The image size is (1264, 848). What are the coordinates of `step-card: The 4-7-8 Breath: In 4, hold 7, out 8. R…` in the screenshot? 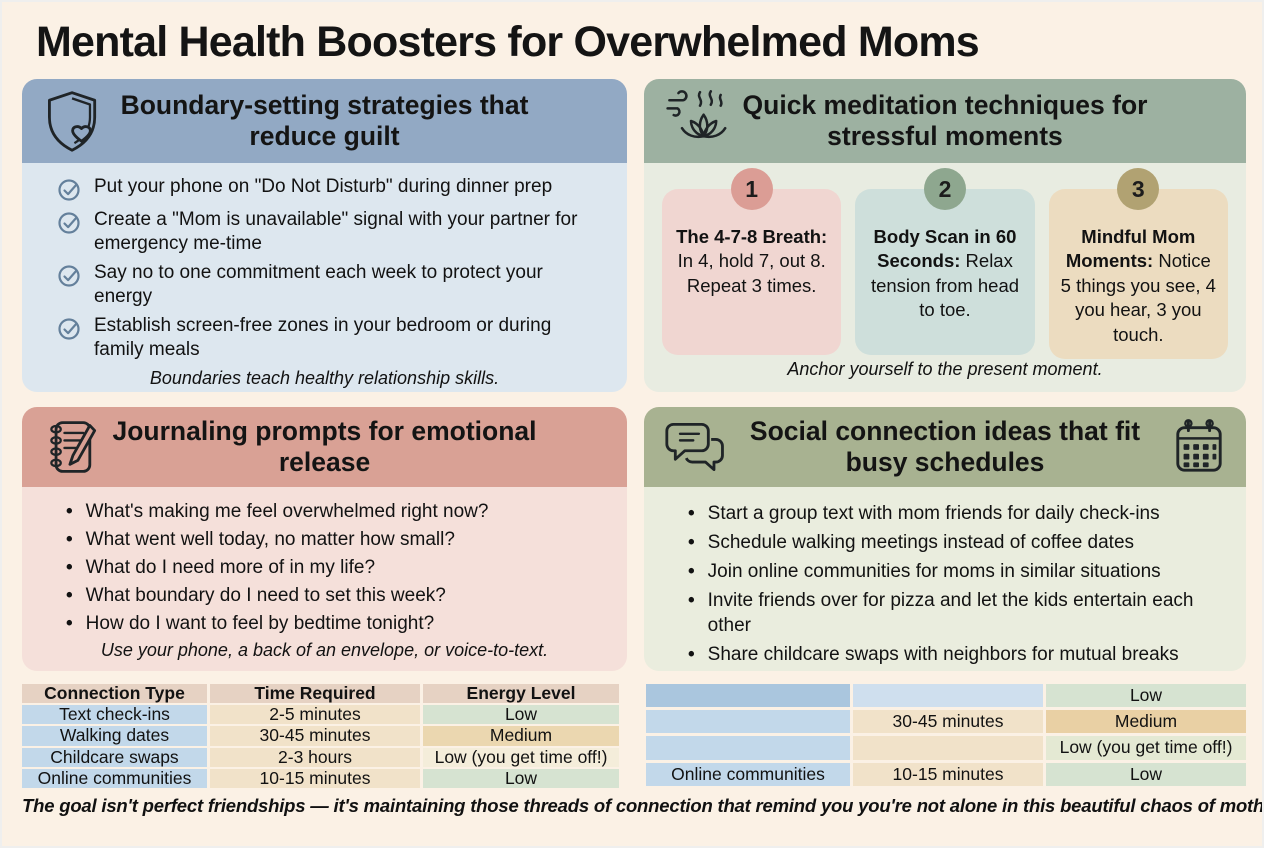 It's located at (752, 272).